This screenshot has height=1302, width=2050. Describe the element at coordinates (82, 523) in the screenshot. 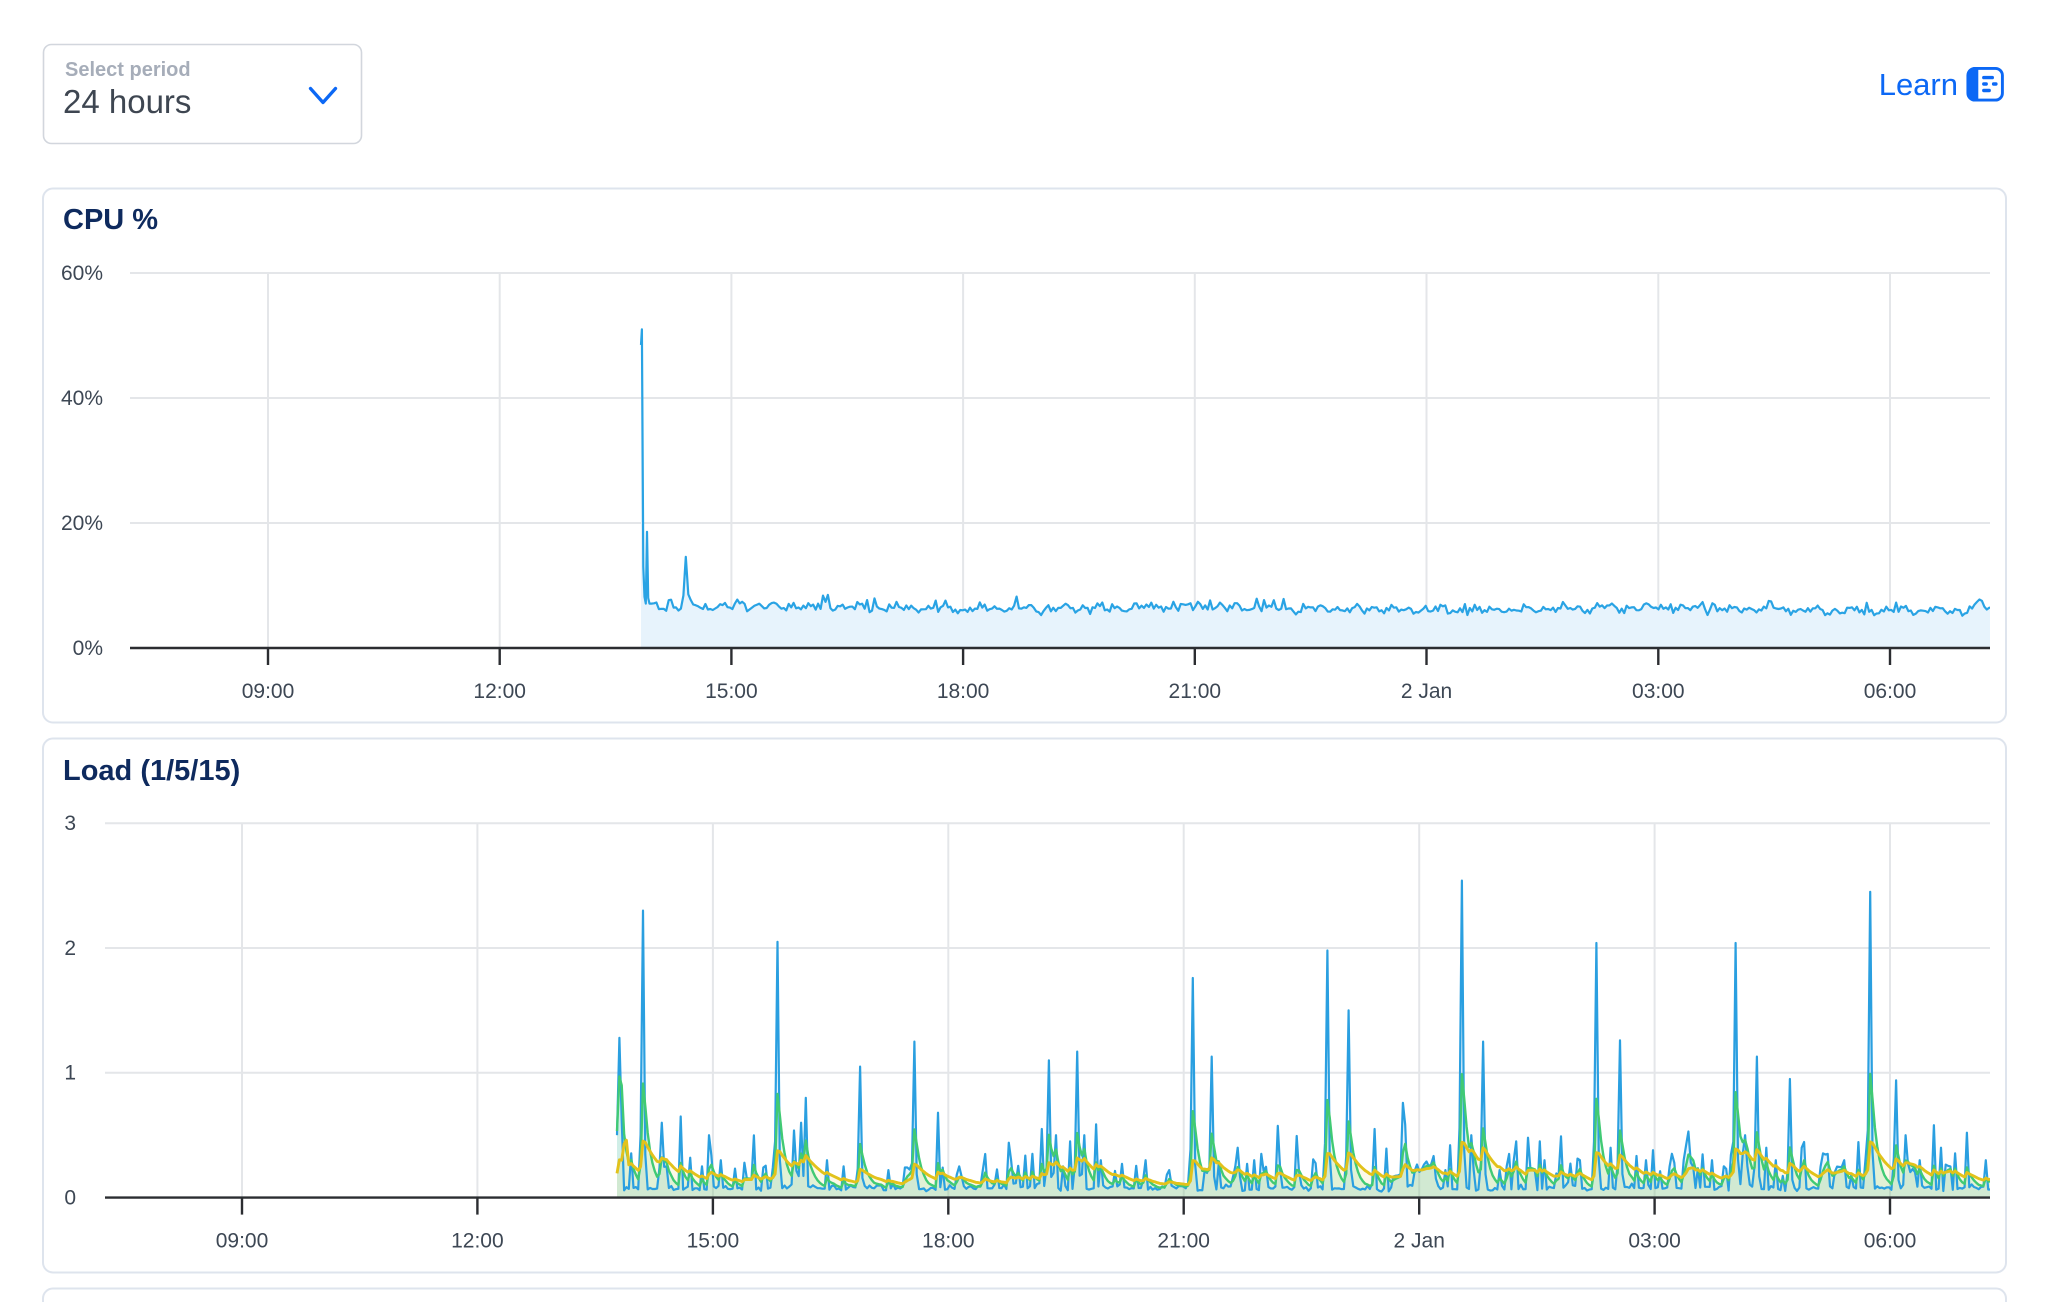

I see `svg-text: 20%` at that location.